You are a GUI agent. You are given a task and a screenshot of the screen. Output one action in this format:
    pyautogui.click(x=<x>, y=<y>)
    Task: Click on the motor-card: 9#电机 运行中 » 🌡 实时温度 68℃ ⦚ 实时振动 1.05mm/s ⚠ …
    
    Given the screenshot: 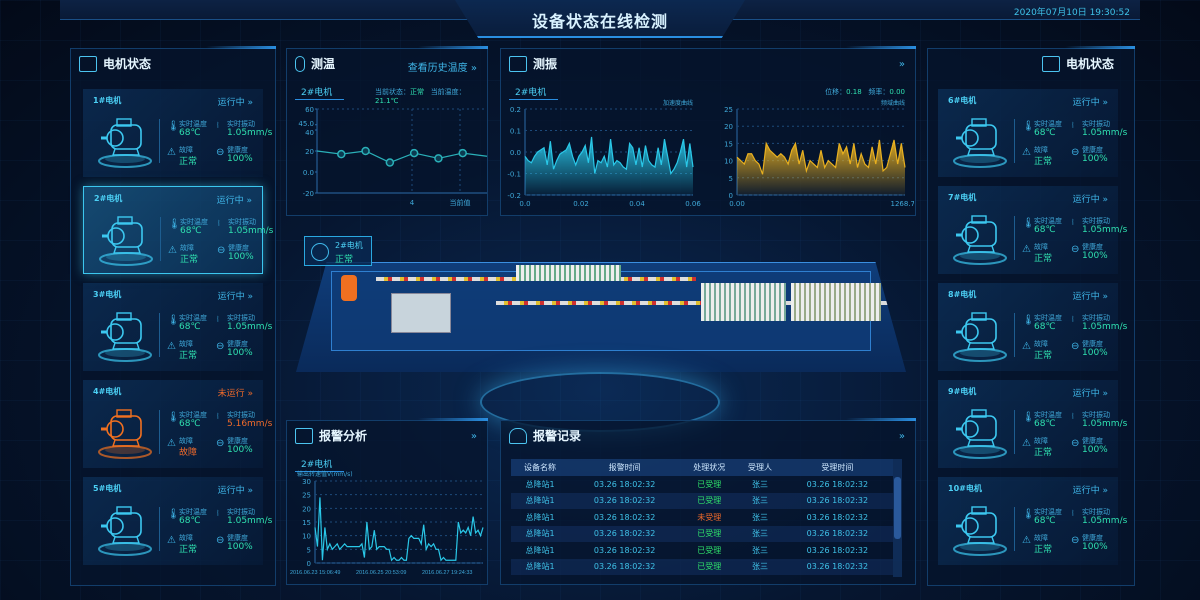 What is the action you would take?
    pyautogui.click(x=1032, y=424)
    